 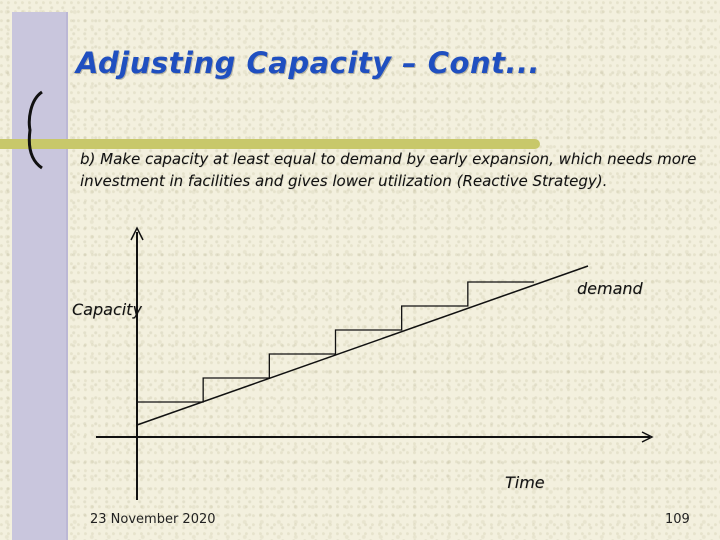 I want to click on title-underline-bar, so click(x=270, y=144).